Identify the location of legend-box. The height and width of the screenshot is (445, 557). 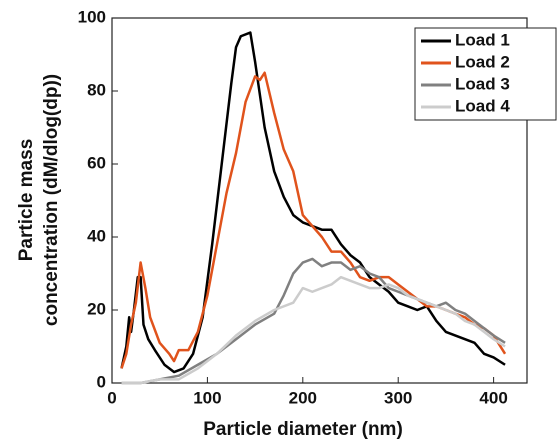
(485, 74).